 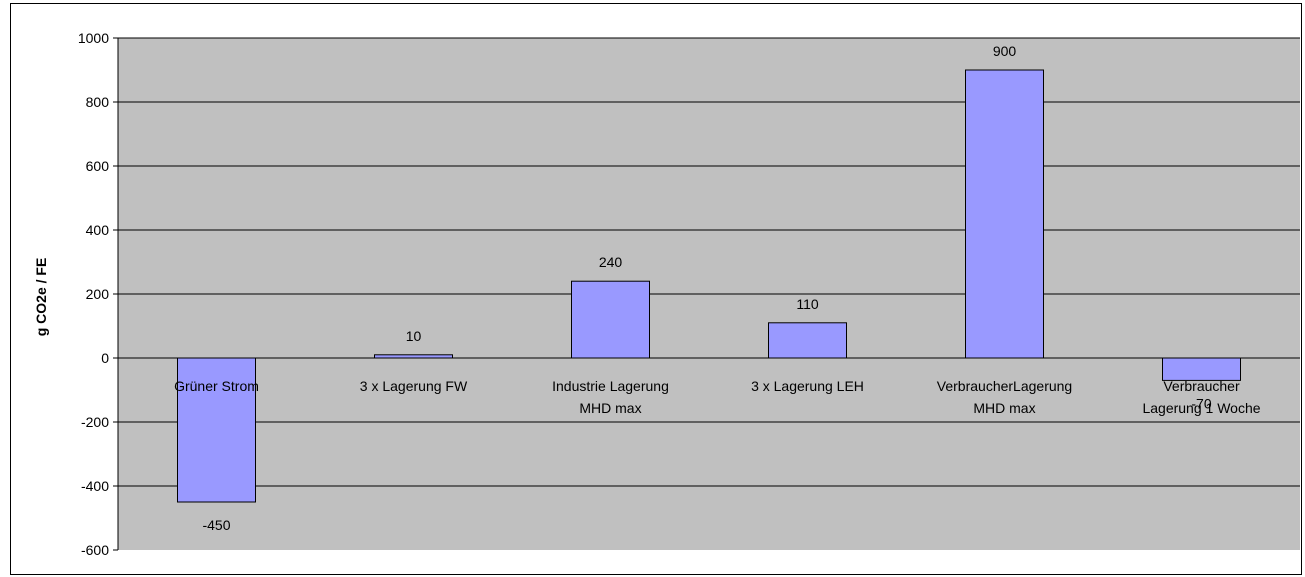 What do you see at coordinates (93, 38) in the screenshot?
I see `y-tick-label: 1000` at bounding box center [93, 38].